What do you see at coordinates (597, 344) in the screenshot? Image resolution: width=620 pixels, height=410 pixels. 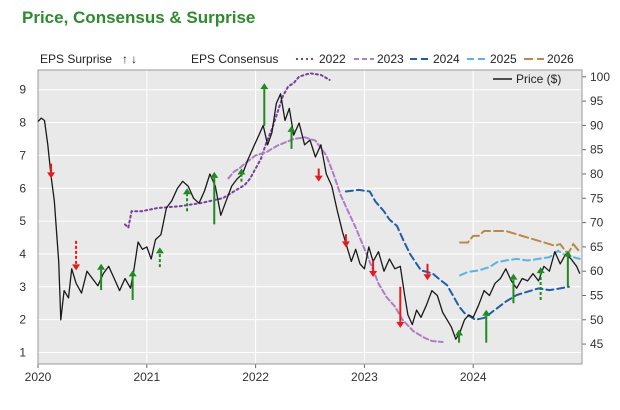 I see `y-right-tick-label: 45` at bounding box center [597, 344].